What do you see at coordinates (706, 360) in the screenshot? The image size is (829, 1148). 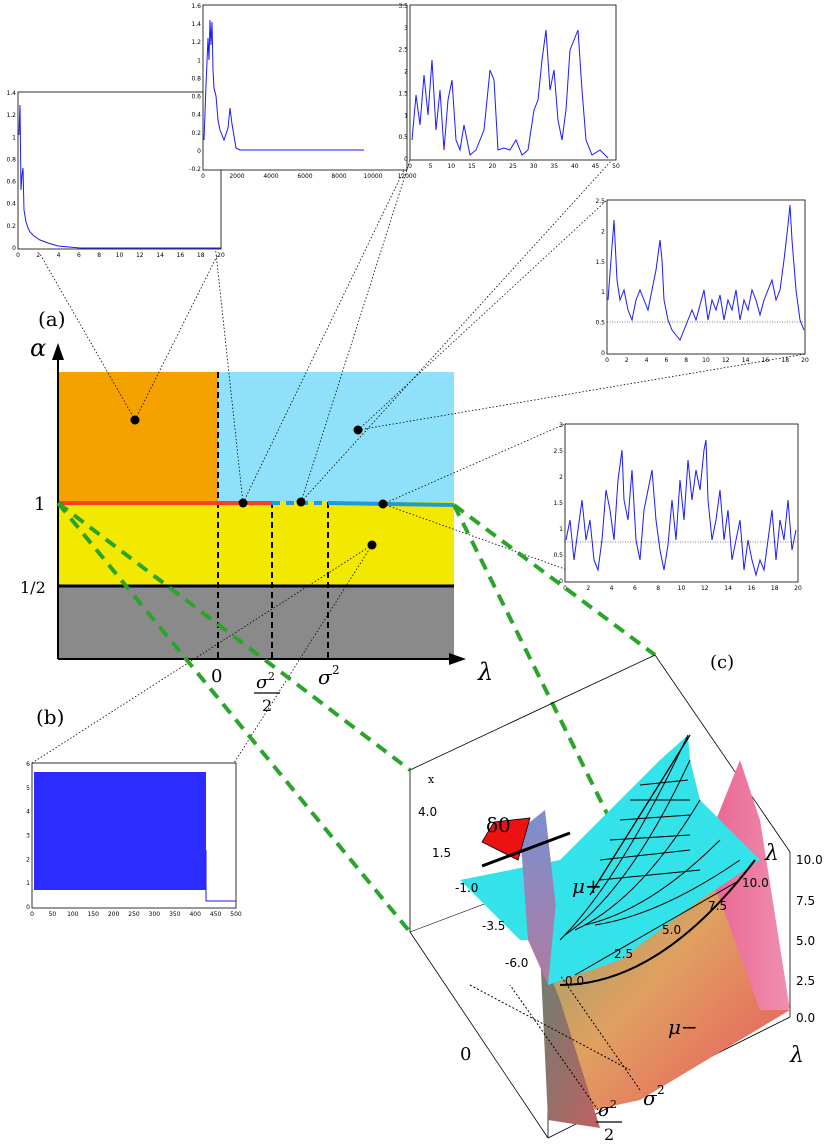 I see `inset4-x-tick: 10` at bounding box center [706, 360].